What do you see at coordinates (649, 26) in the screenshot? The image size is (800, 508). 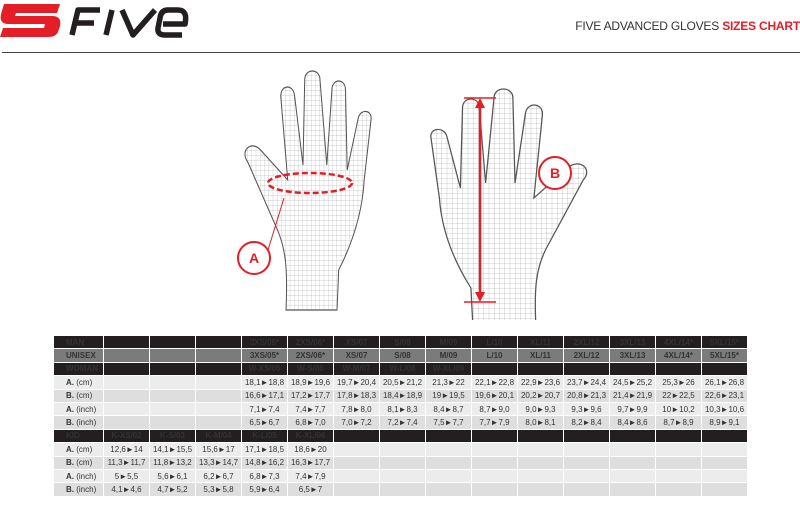 I see `title-prefix: FIVE ADVANCED GLOVES` at bounding box center [649, 26].